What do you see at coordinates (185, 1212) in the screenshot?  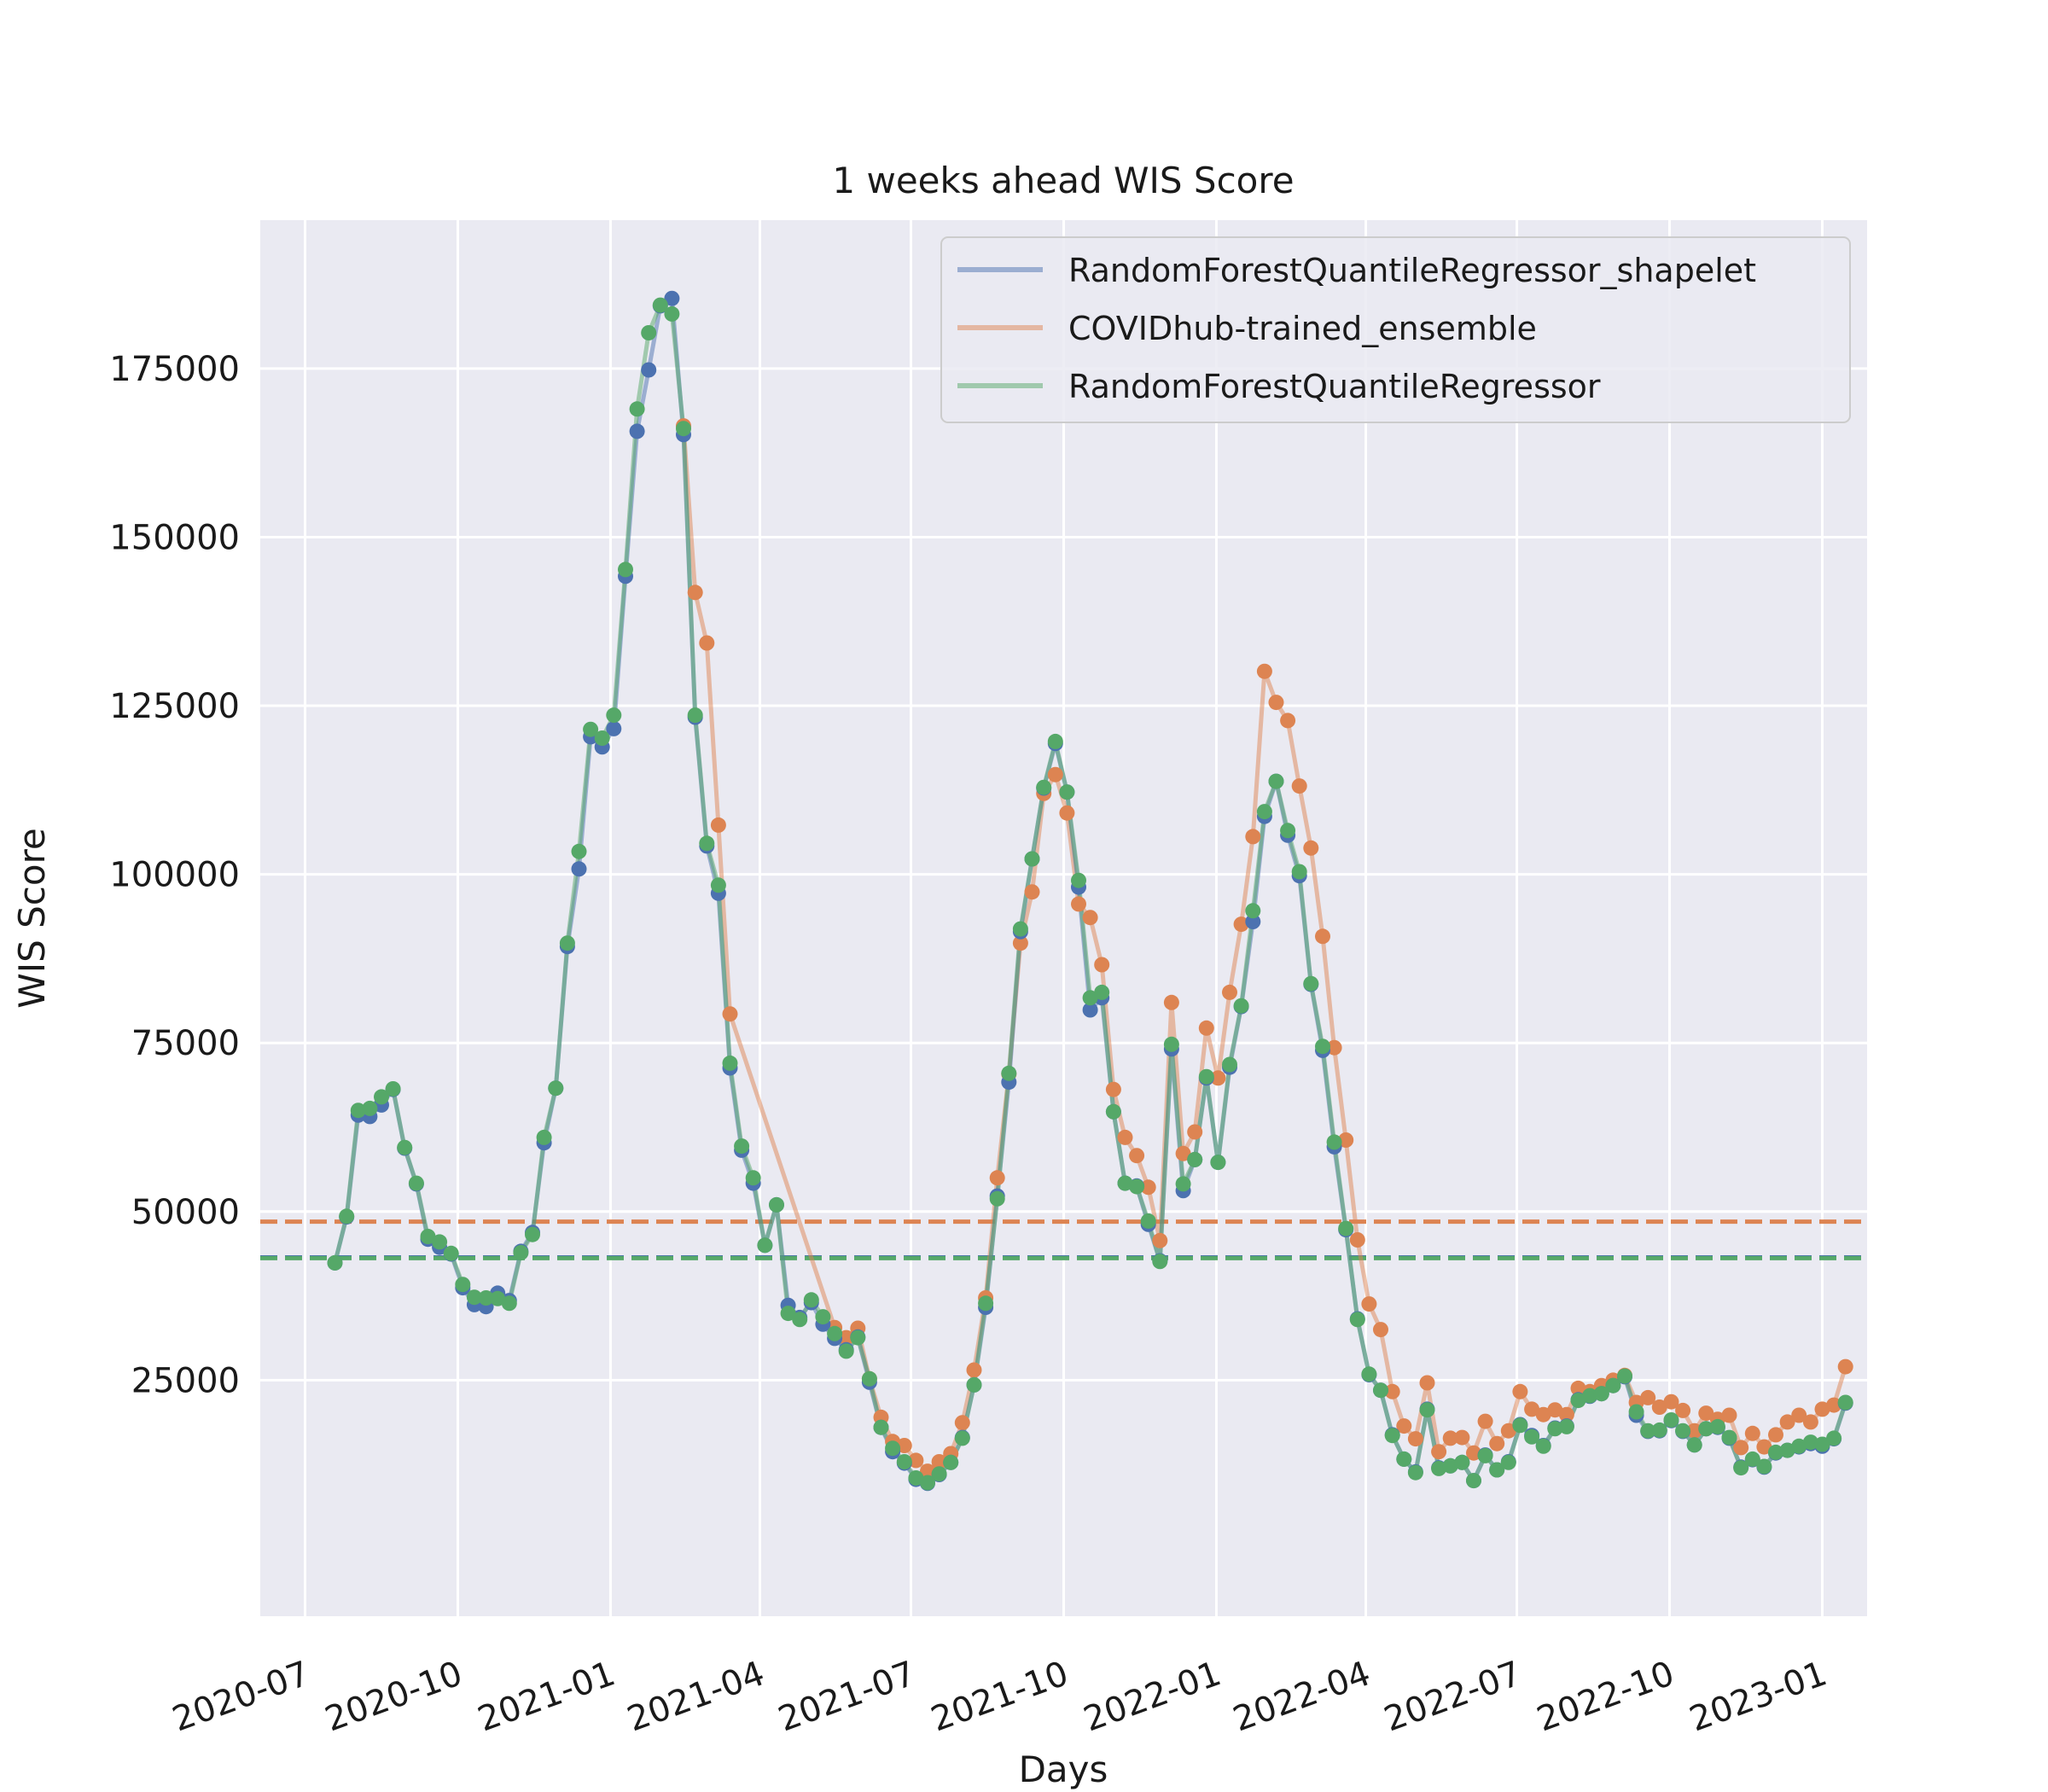 I see `y-tick-label: 50000` at bounding box center [185, 1212].